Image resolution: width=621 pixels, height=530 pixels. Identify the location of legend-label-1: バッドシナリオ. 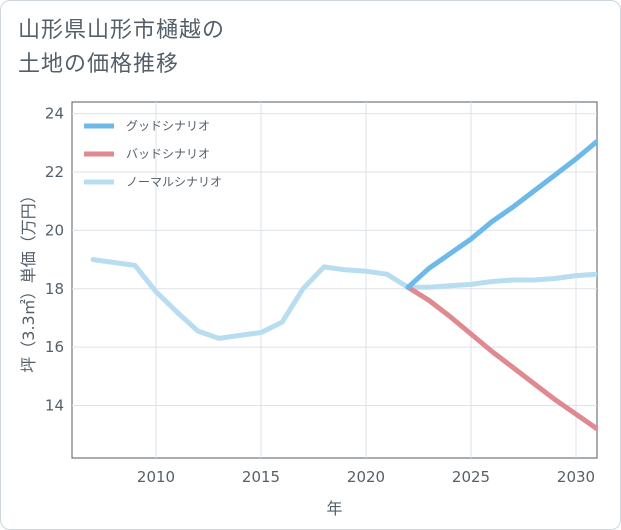
(168, 154).